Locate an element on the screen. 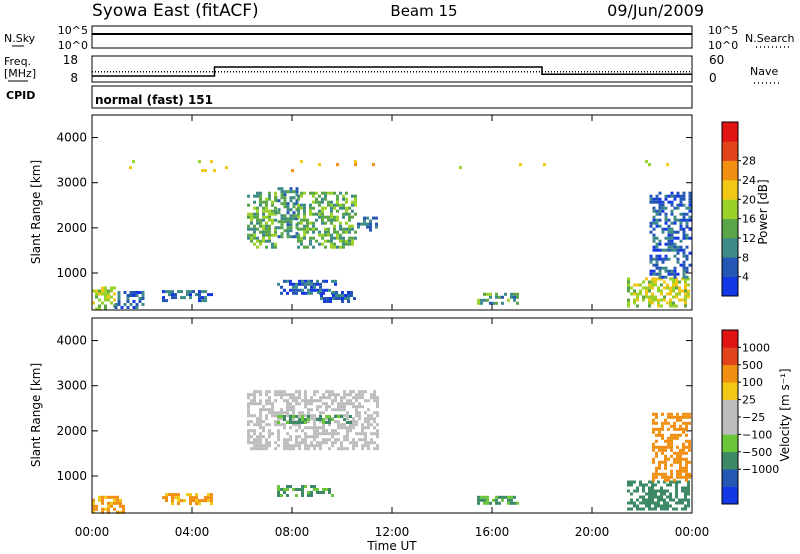 This screenshot has width=800, height=554. power-colorbar-label-1: 8 is located at coordinates (745, 257).